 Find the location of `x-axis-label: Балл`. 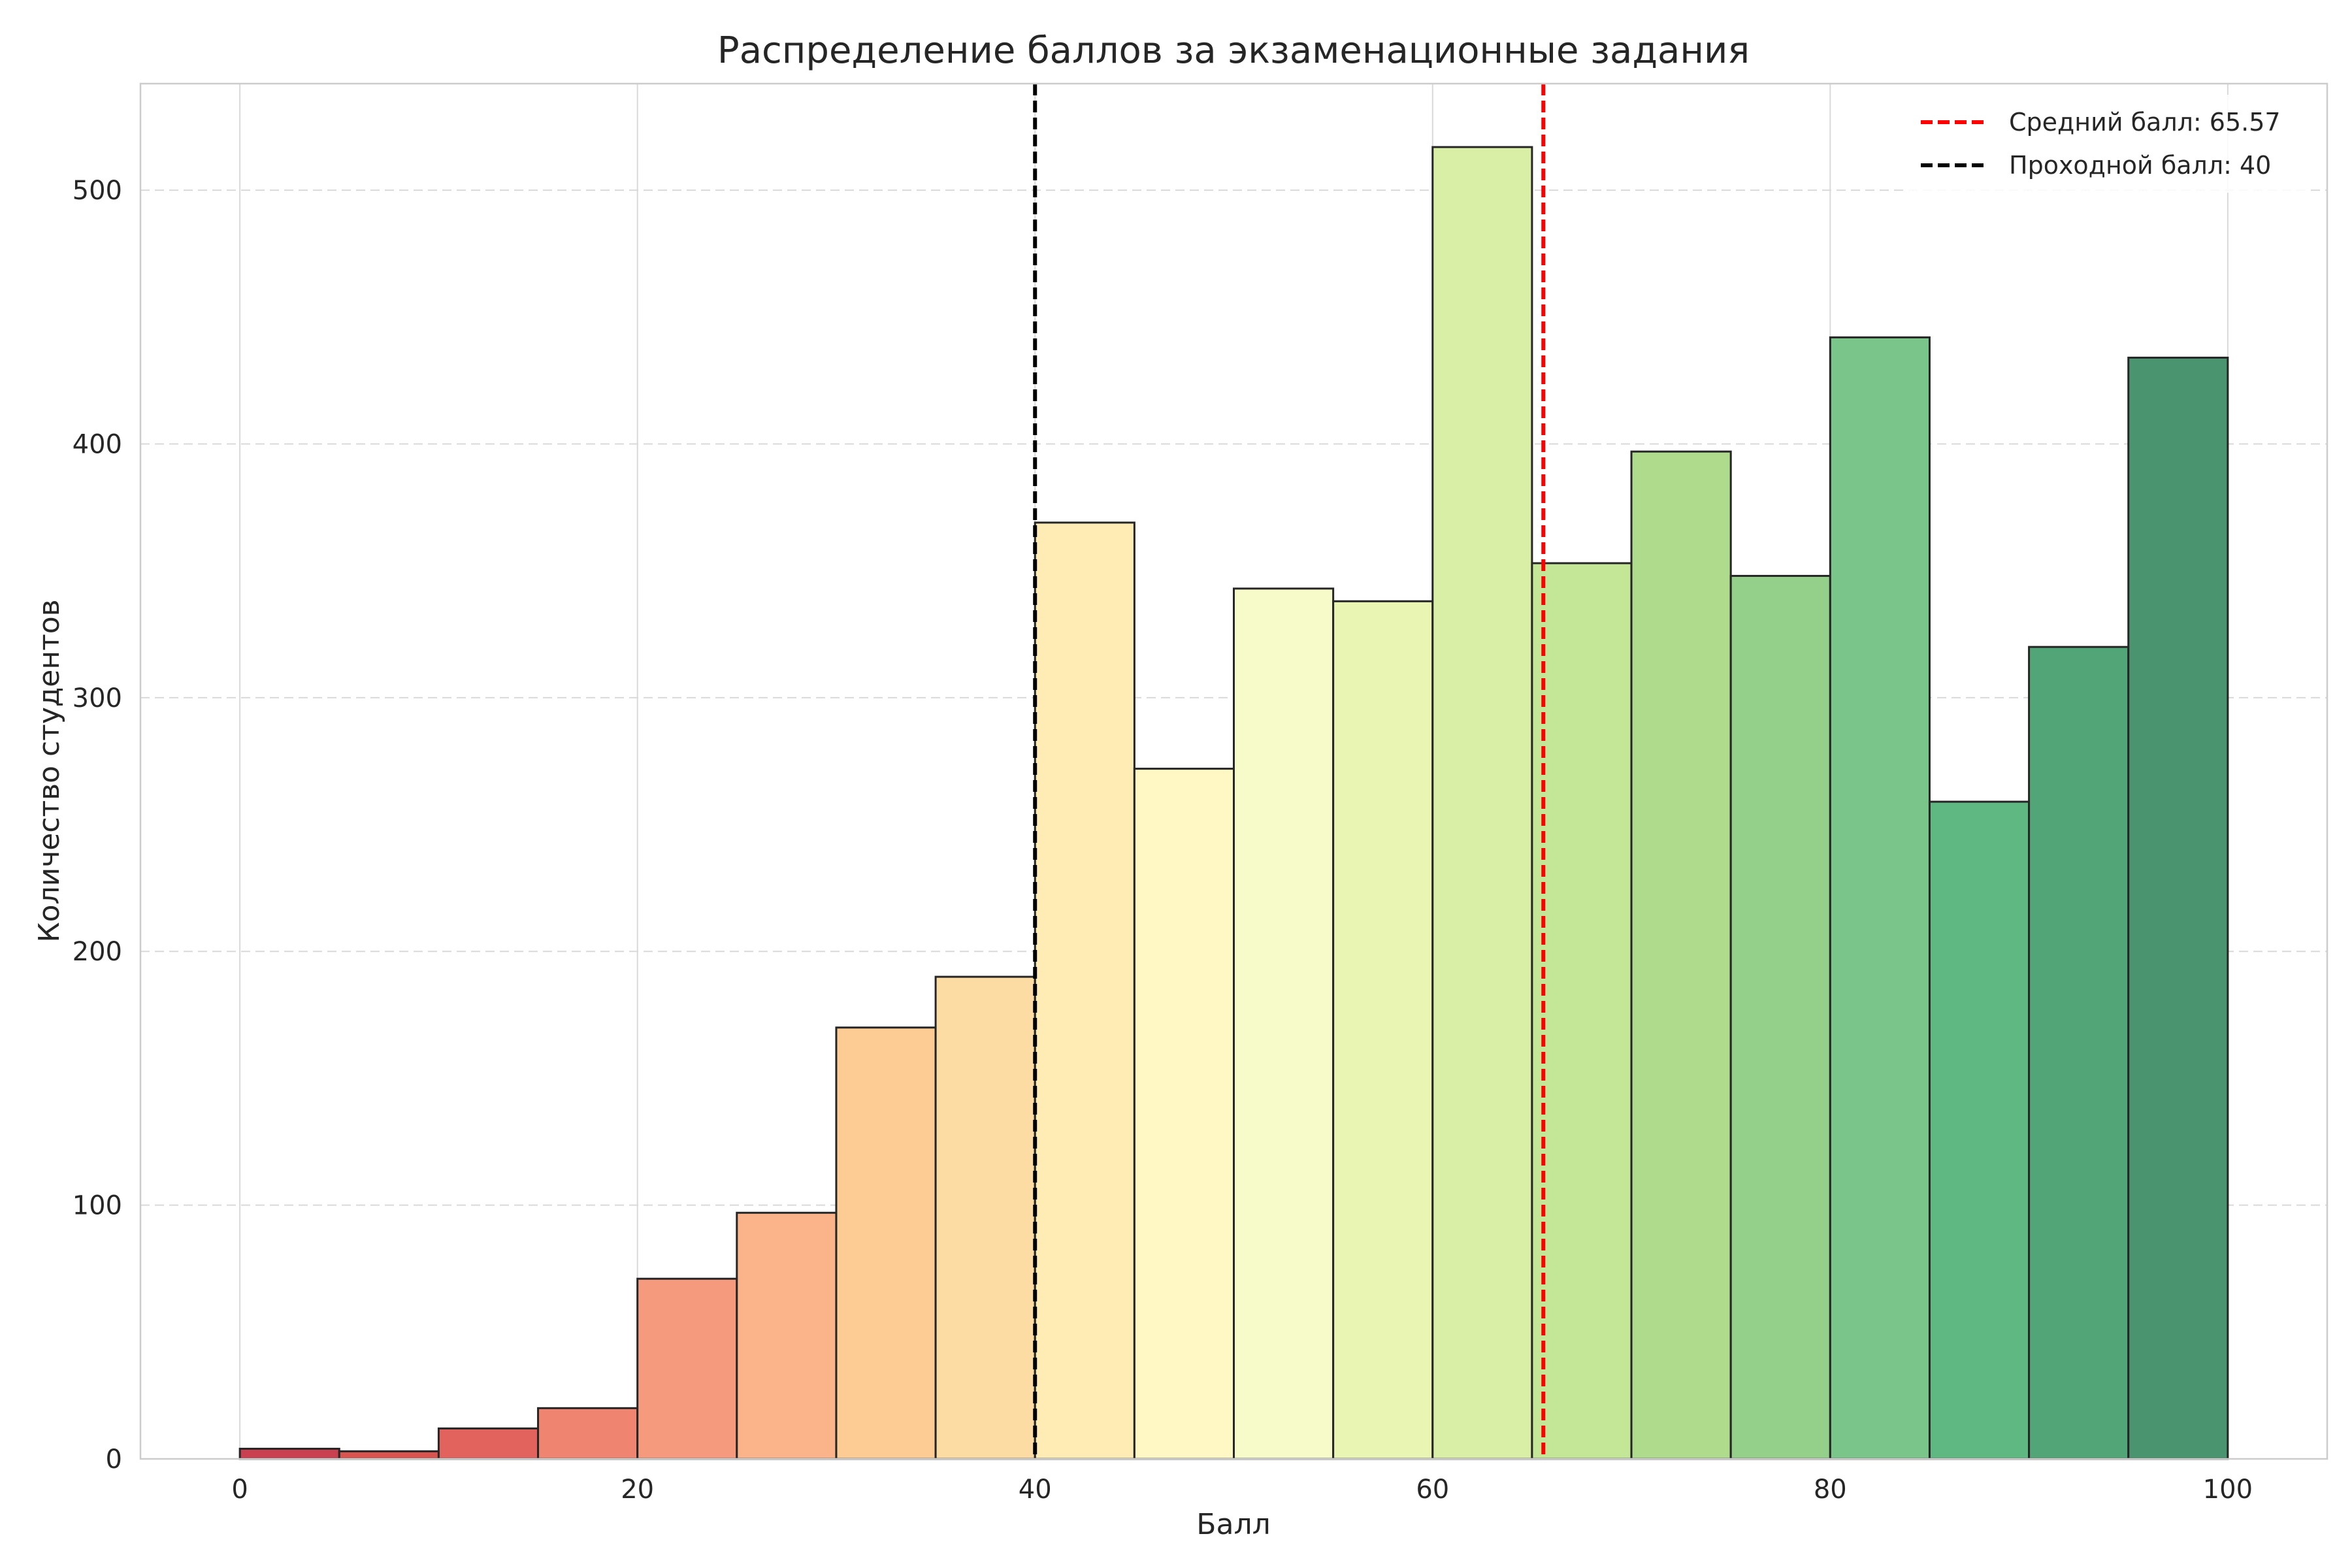

x-axis-label: Балл is located at coordinates (1233, 1524).